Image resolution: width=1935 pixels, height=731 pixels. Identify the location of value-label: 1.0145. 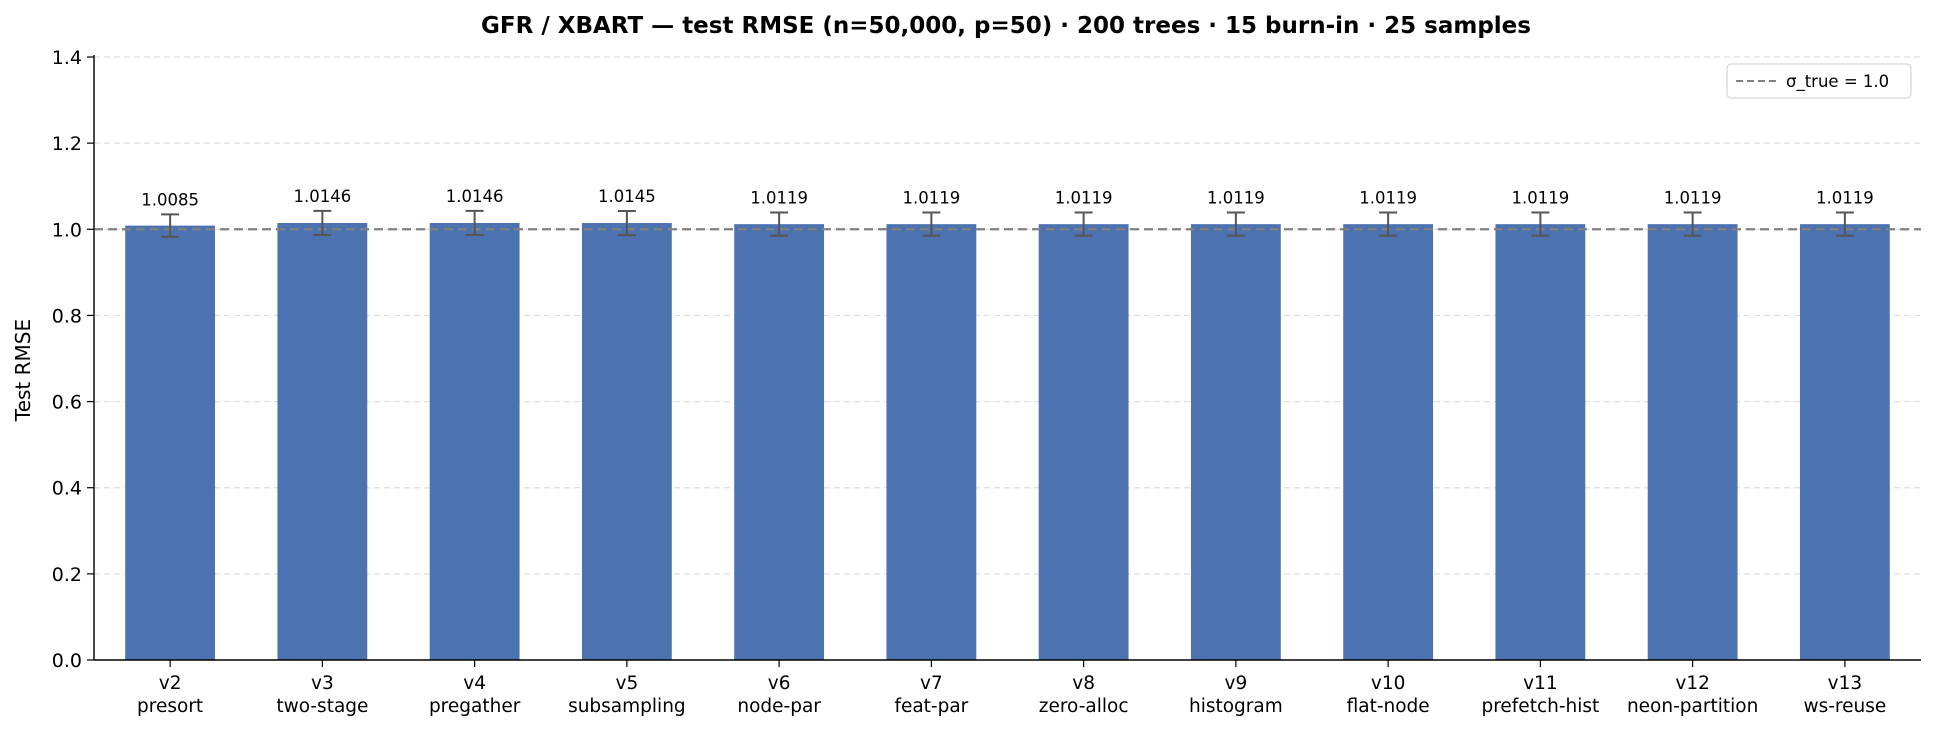
(627, 196).